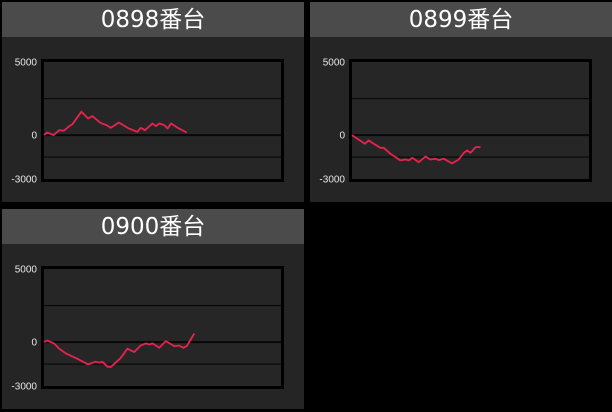 This screenshot has width=612, height=412. I want to click on panel-title: 0898番台, so click(153, 19).